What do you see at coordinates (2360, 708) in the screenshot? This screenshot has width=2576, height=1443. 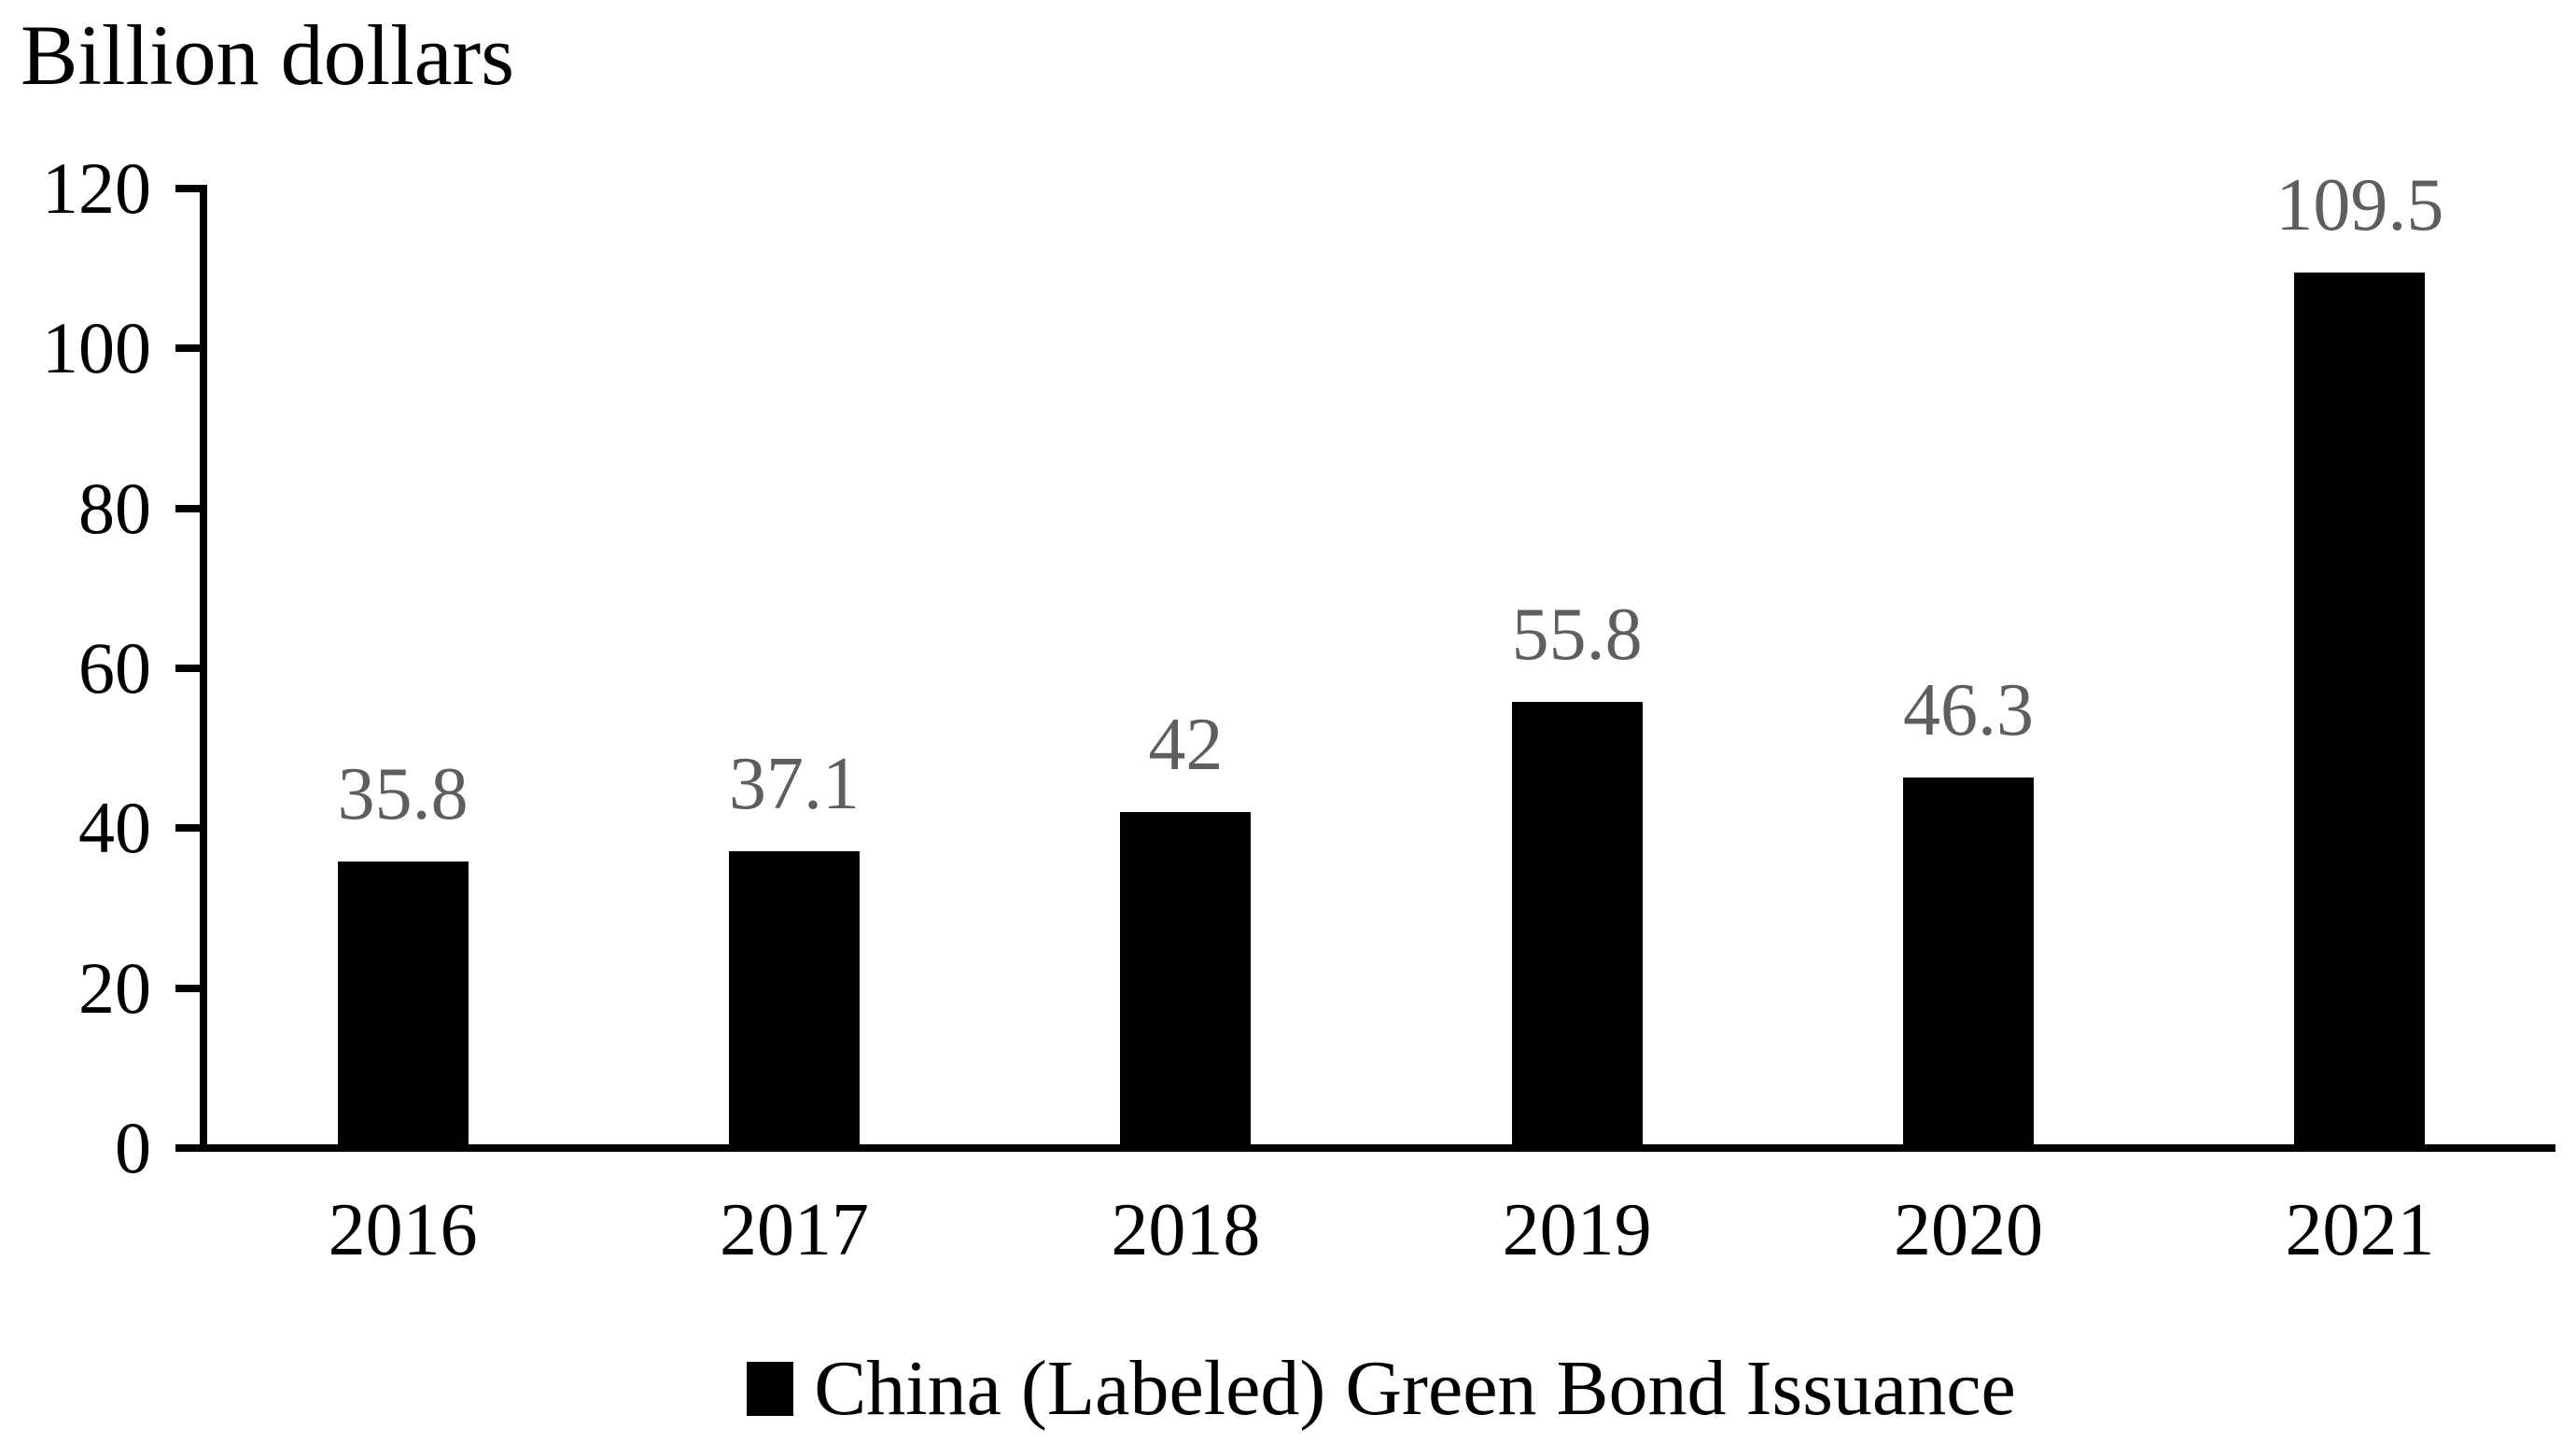 I see `bar-2021` at bounding box center [2360, 708].